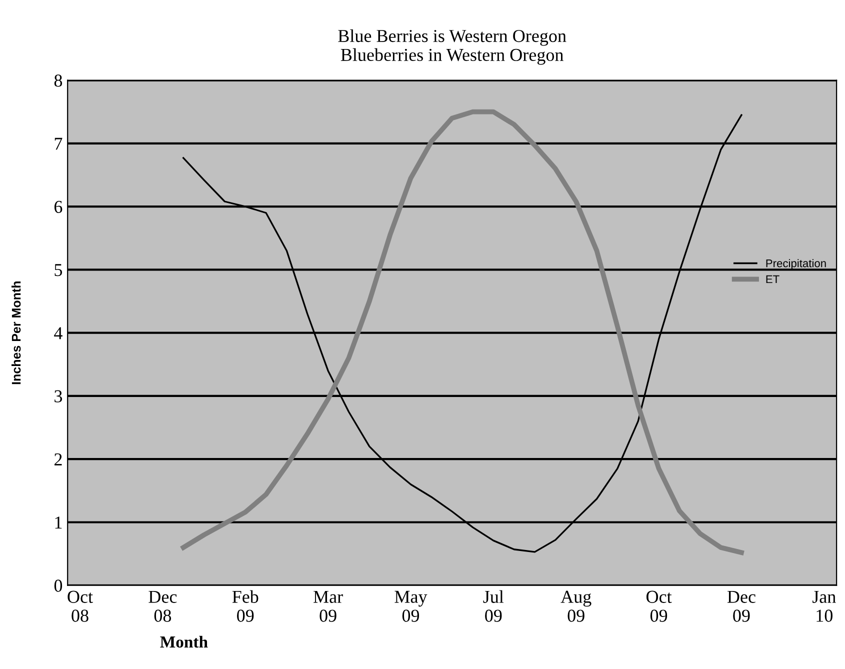 Image resolution: width=845 pixels, height=669 pixels. Describe the element at coordinates (245, 606) in the screenshot. I see `x-tick-label: Feb 09` at that location.